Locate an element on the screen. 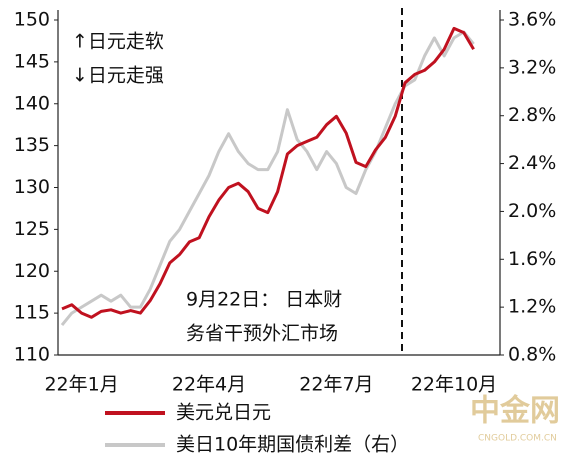  annotation: ↓日元走强 is located at coordinates (118, 76).